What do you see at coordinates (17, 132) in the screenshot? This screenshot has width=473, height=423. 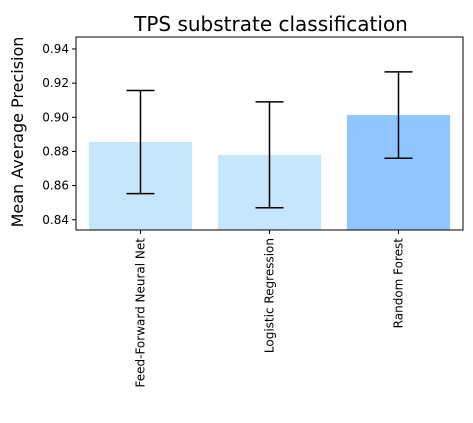 I see `y-axis-label: Mean Average Precision` at bounding box center [17, 132].